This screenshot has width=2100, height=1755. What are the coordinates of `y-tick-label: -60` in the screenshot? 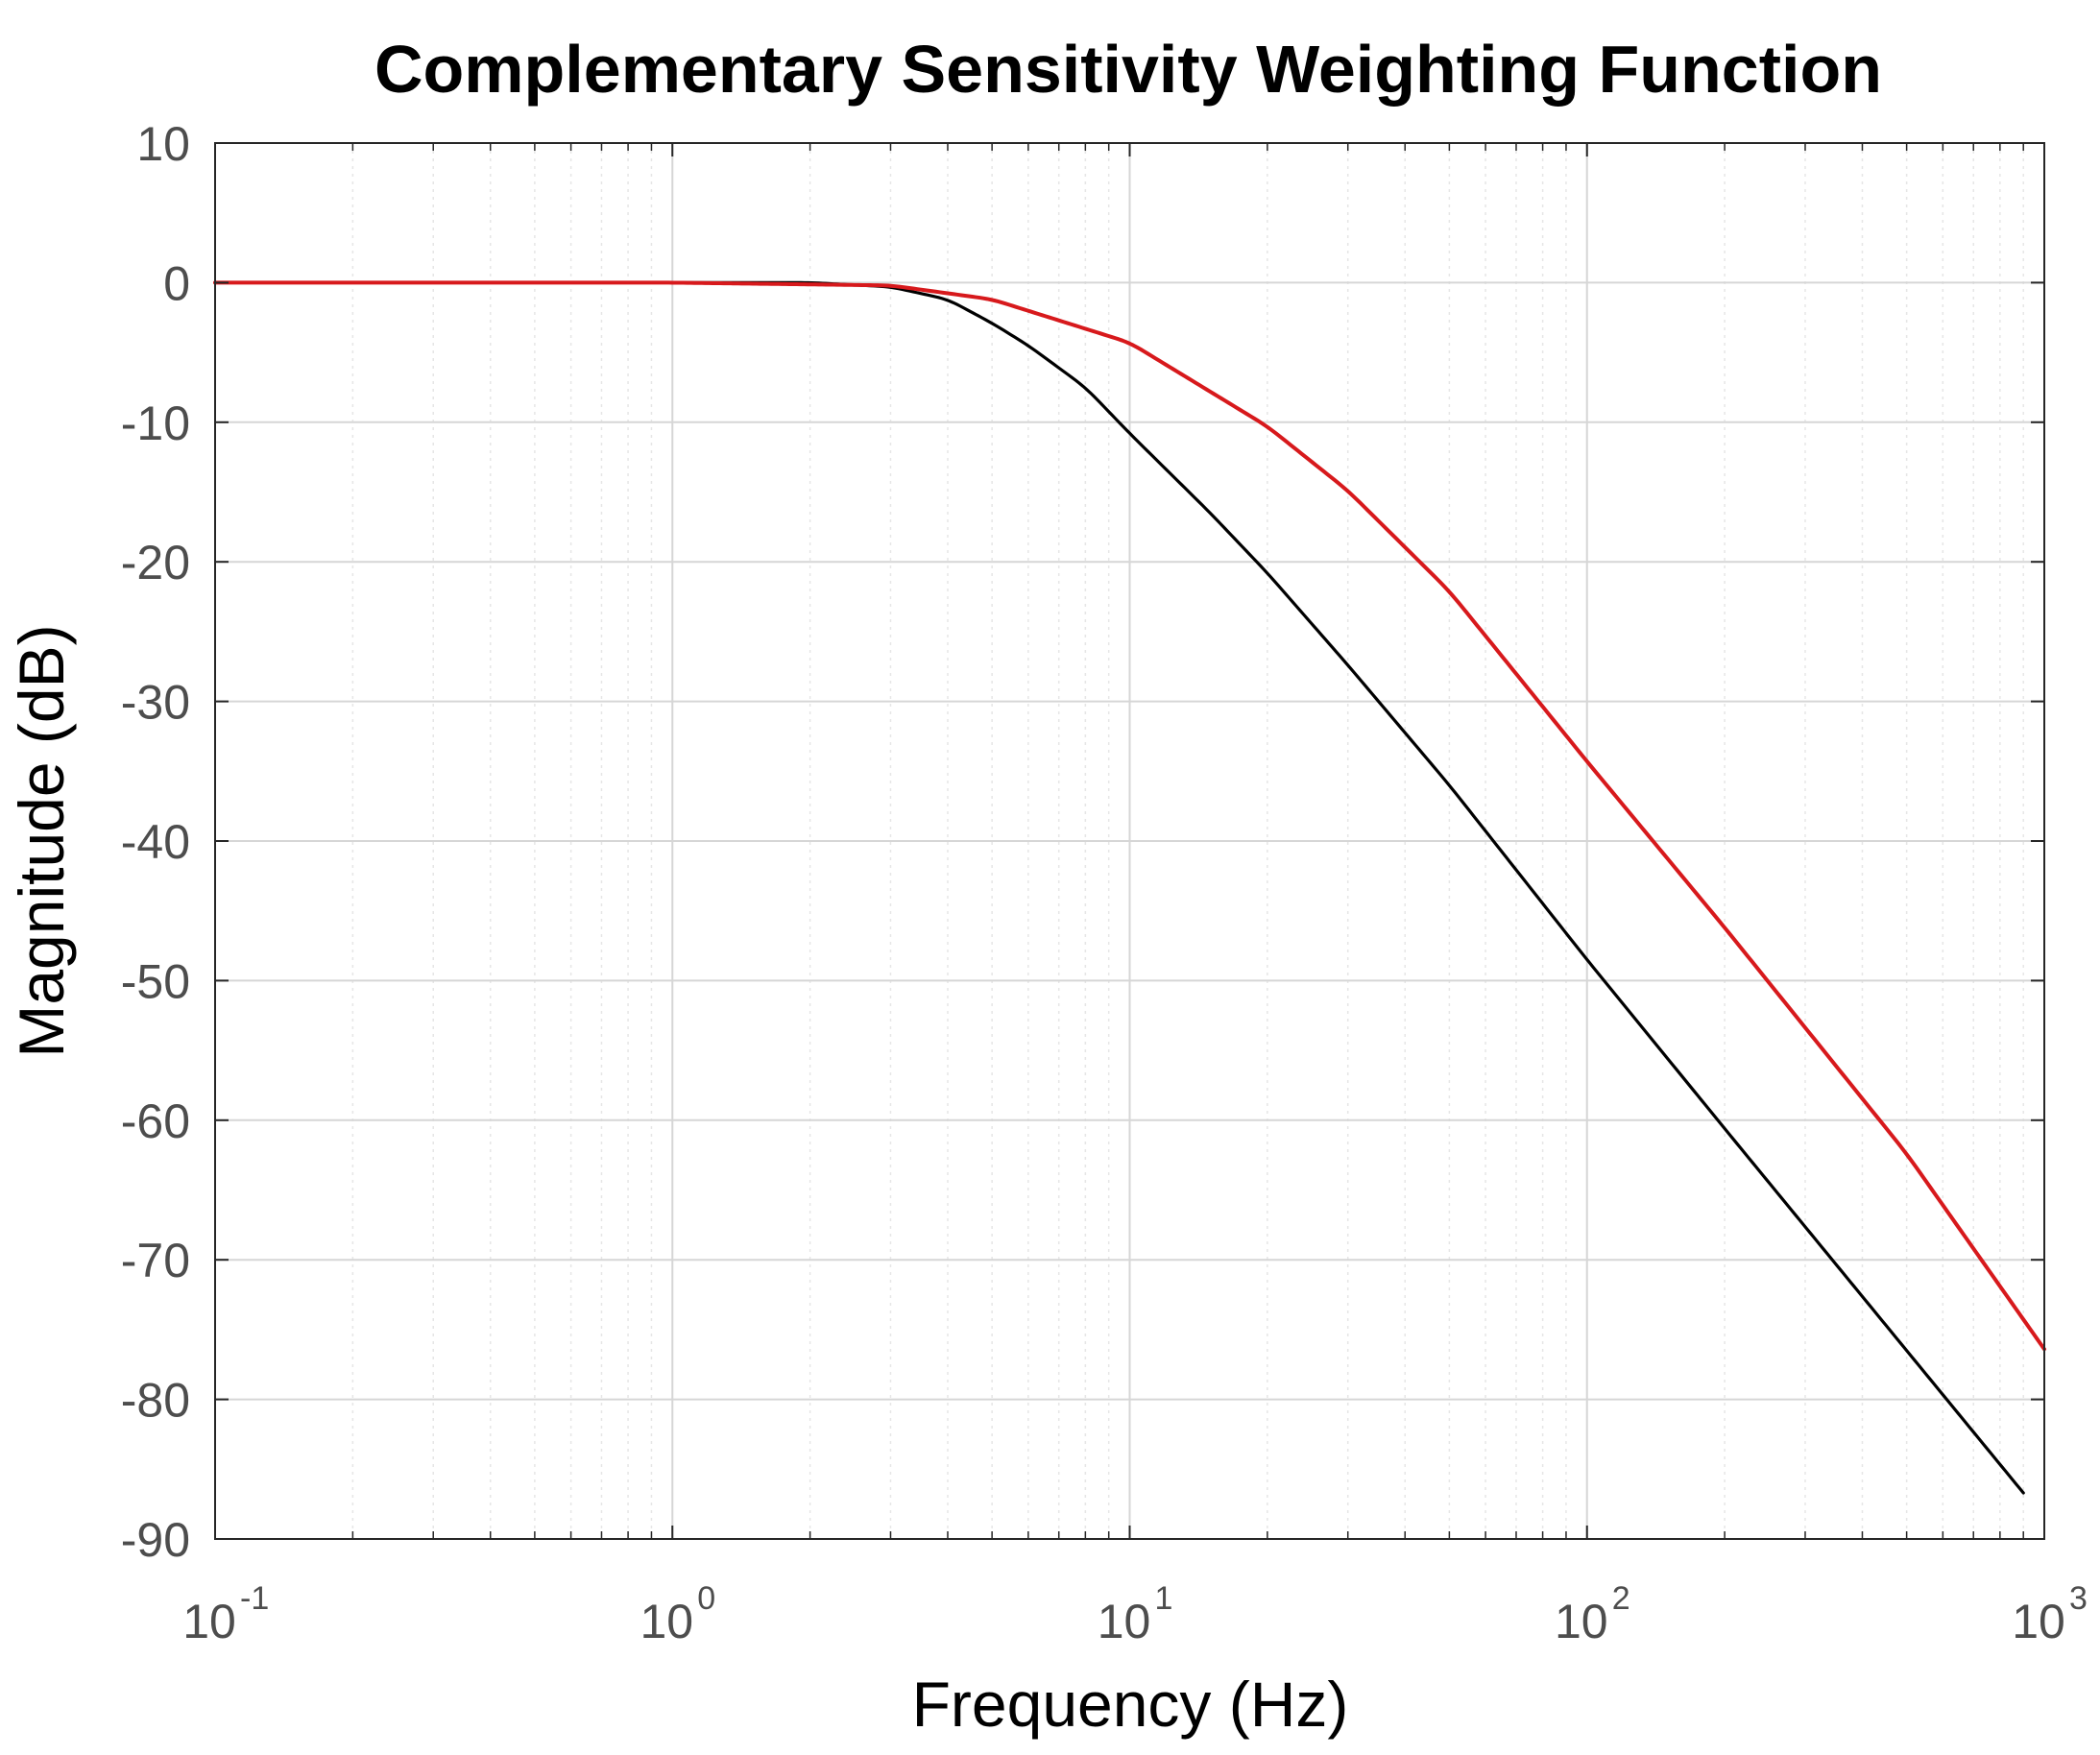 It's located at (155, 1121).